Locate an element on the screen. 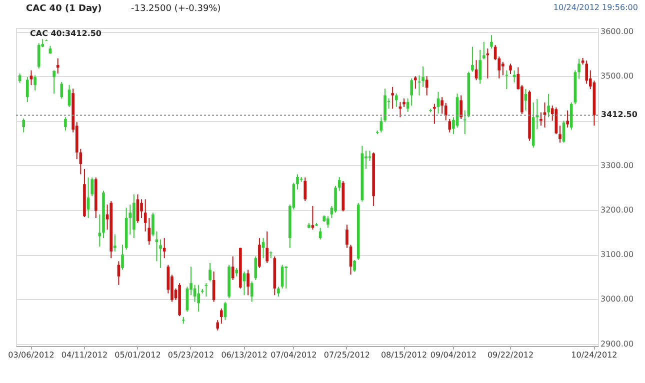 The height and width of the screenshot is (383, 645). x-tick-label: 07/25/2012 is located at coordinates (347, 355).